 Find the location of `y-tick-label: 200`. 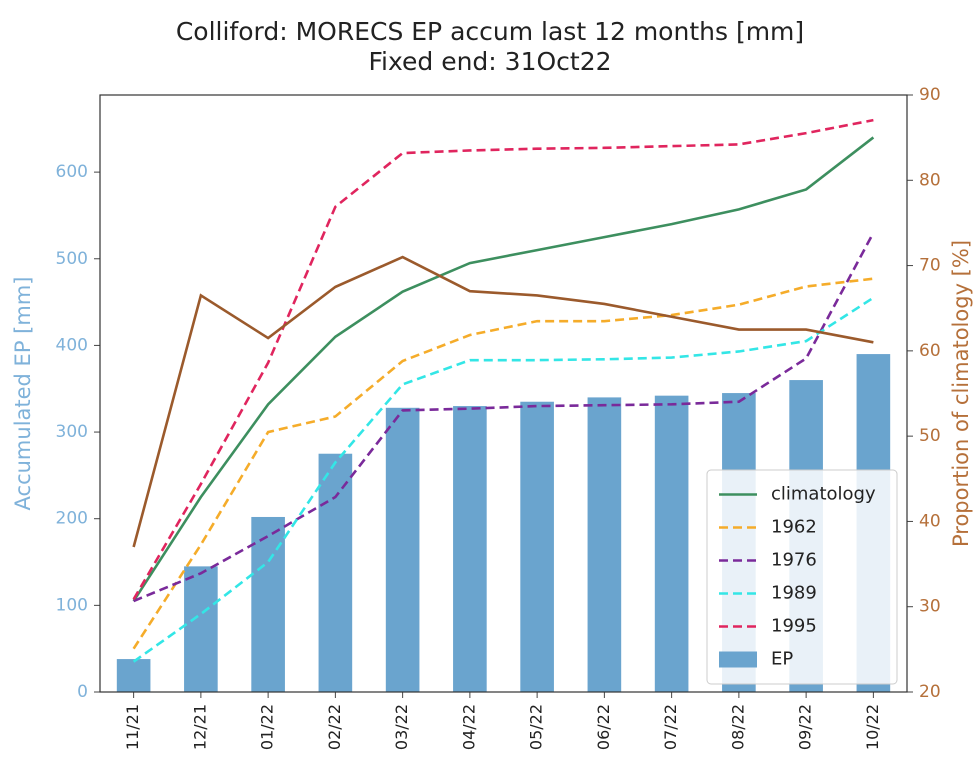

y-tick-label: 200 is located at coordinates (72, 519).